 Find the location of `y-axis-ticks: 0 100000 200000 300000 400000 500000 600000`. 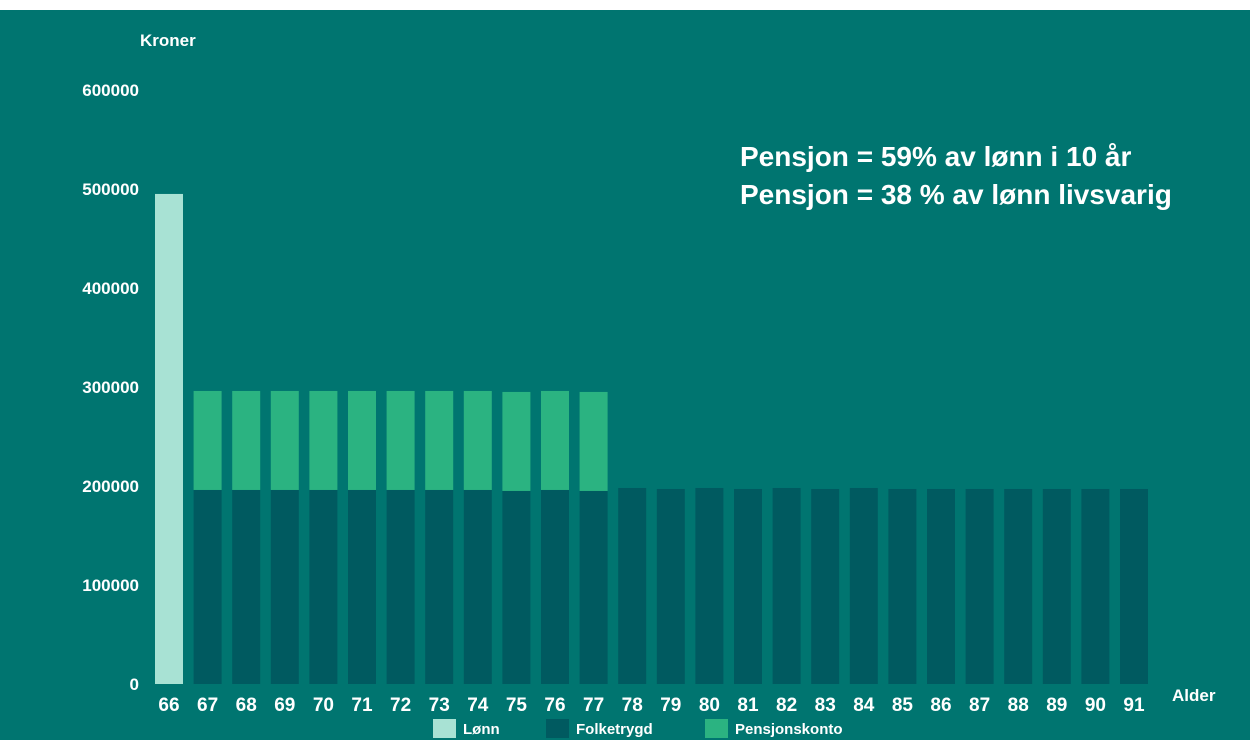

y-axis-ticks: 0 100000 200000 300000 400000 500000 600000 is located at coordinates (110, 387).